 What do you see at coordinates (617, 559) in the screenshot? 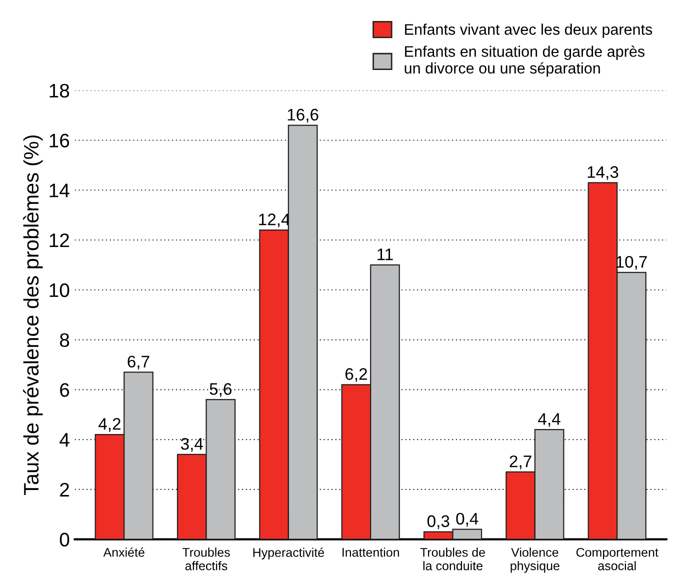
I see `x-tick-label: Comportement asocial` at bounding box center [617, 559].